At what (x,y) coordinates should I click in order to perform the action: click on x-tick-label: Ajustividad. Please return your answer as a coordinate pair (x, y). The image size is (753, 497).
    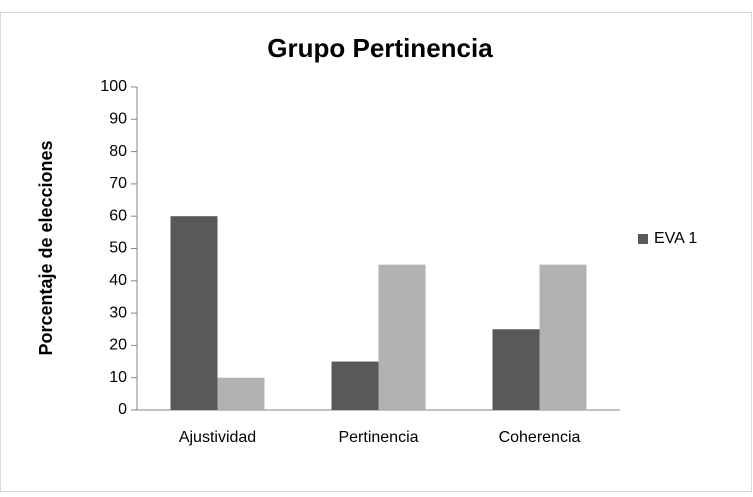
    Looking at the image, I should click on (217, 437).